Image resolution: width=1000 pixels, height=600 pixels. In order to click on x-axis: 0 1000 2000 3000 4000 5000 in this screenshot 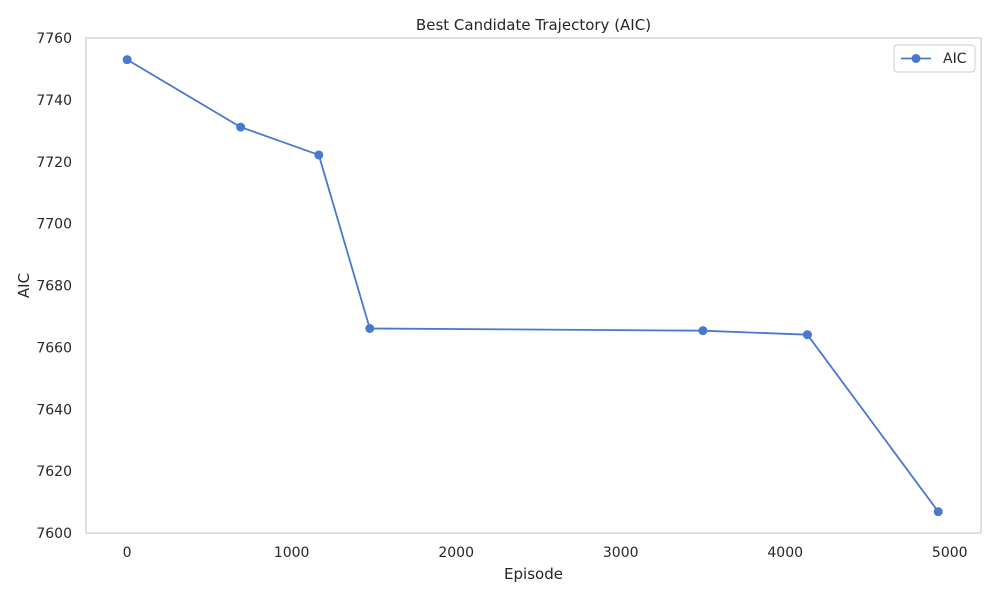, I will do `click(545, 553)`.